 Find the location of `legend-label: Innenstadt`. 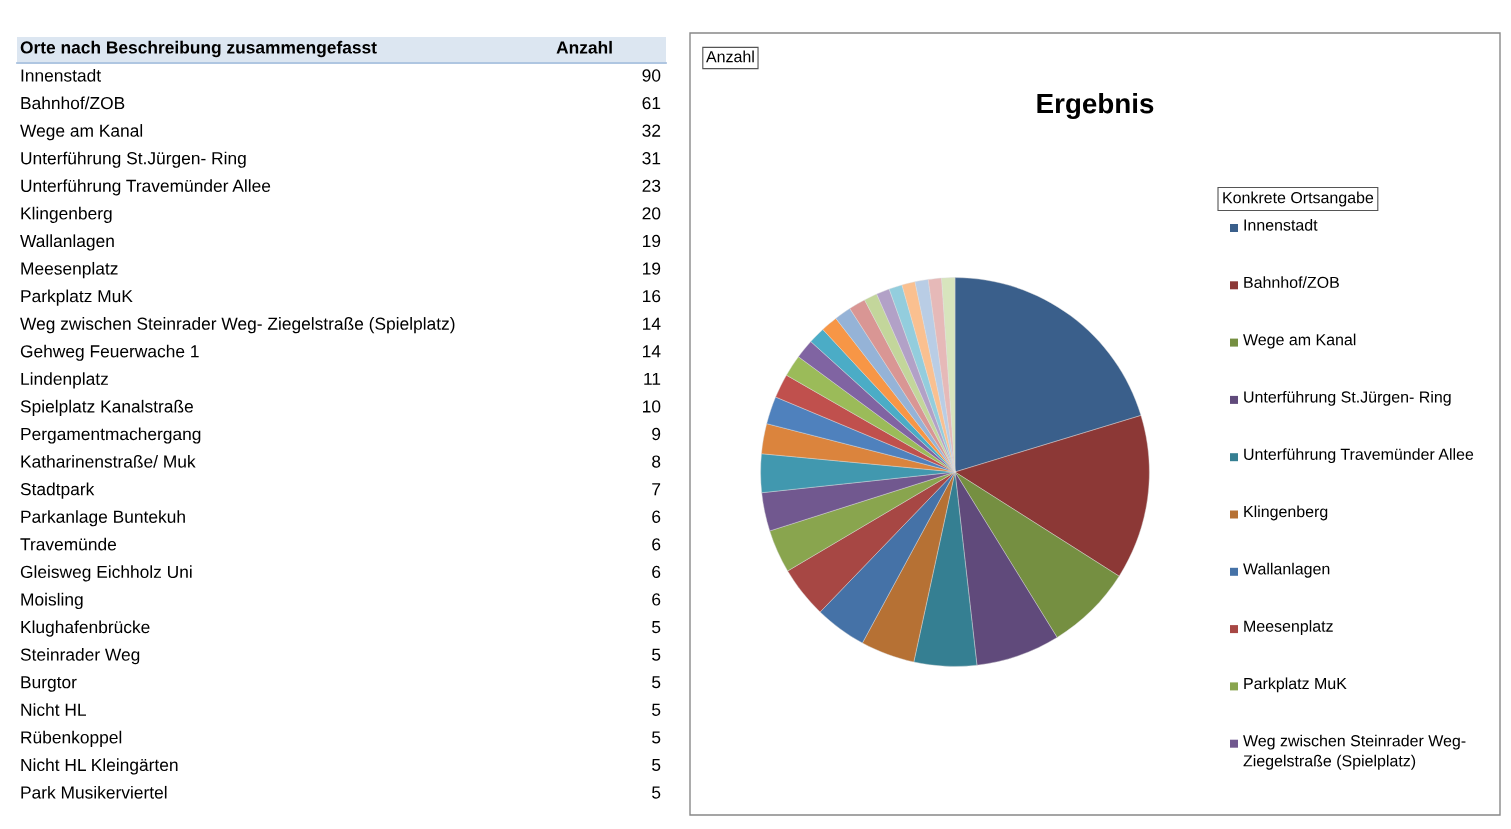

legend-label: Innenstadt is located at coordinates (1281, 225).